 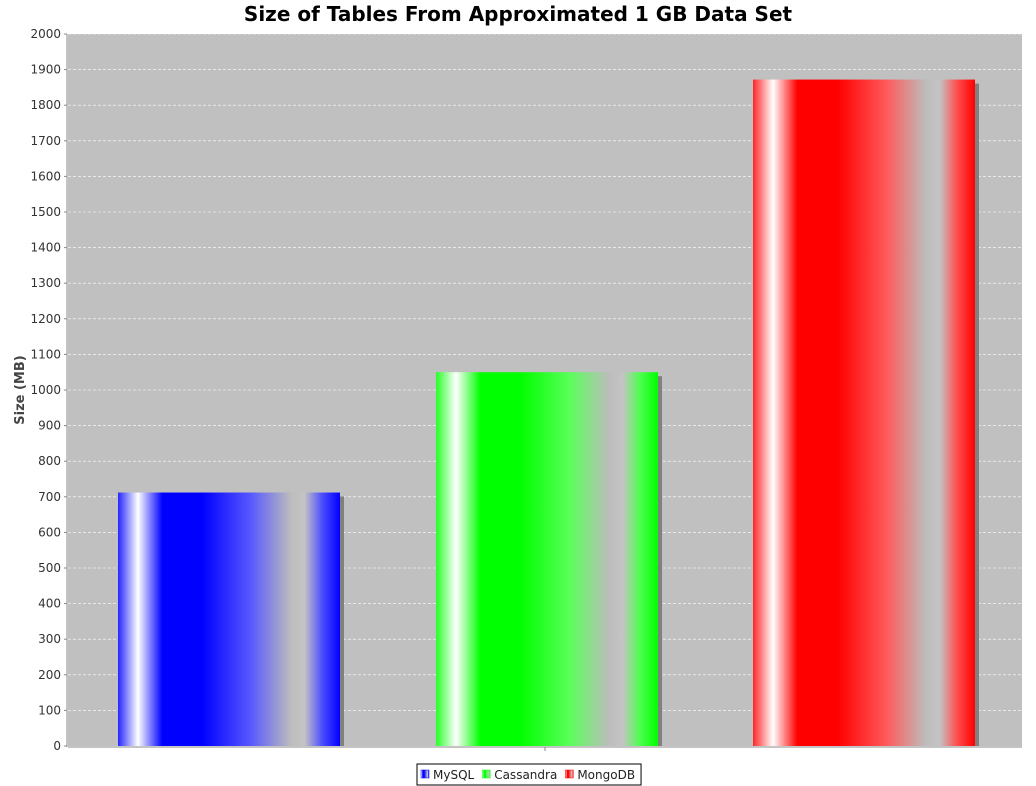 What do you see at coordinates (57, 746) in the screenshot?
I see `y-tick-label: 0` at bounding box center [57, 746].